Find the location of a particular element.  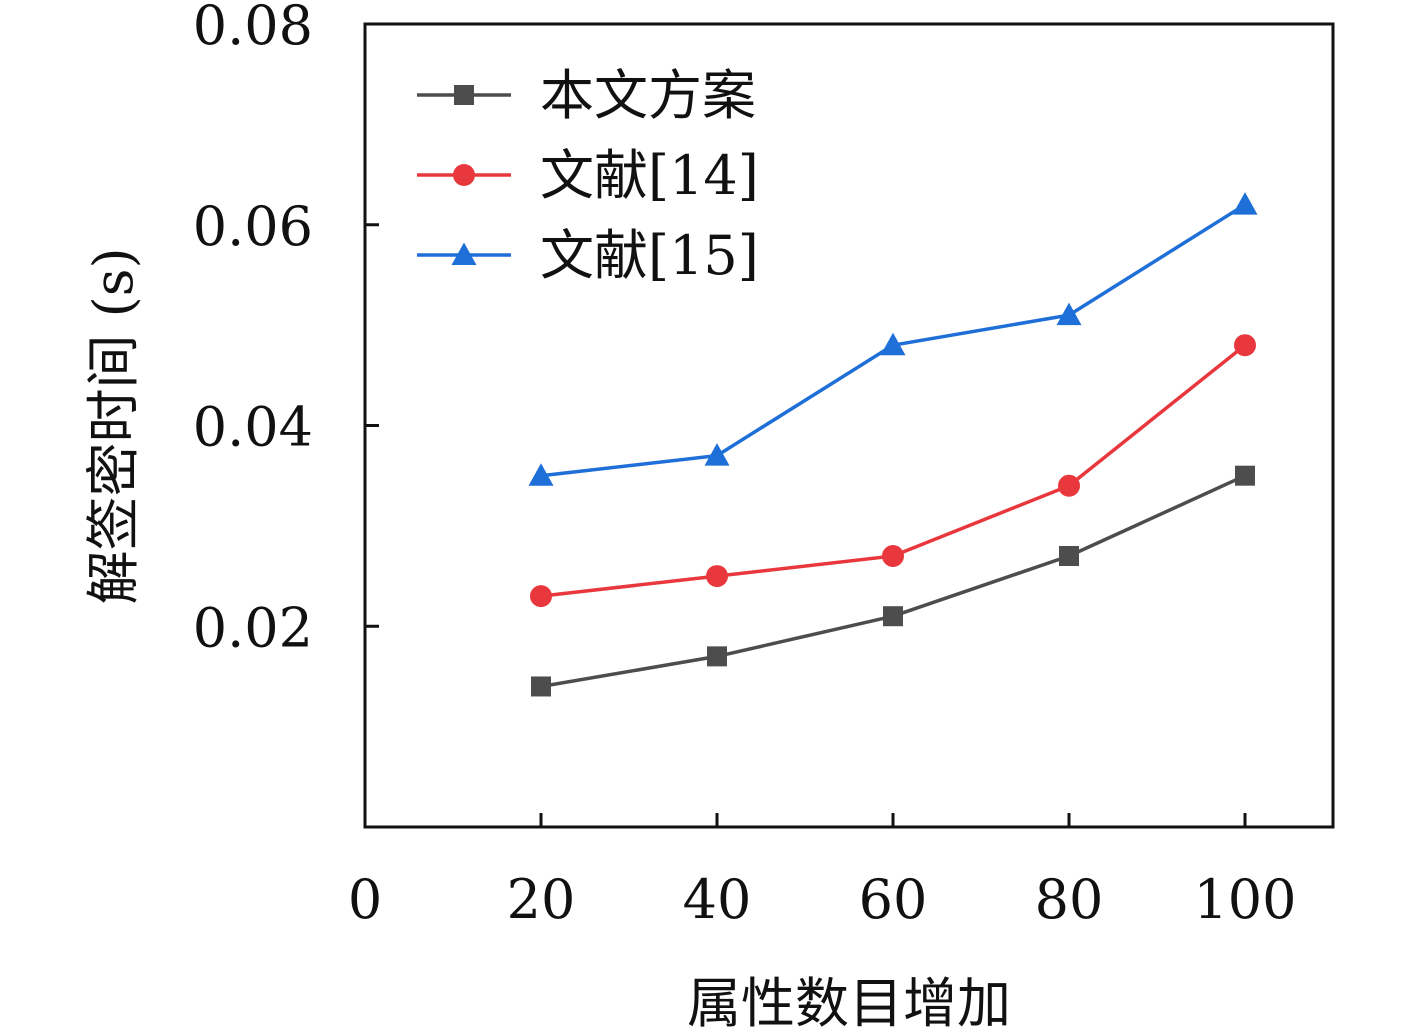

series-line is located at coordinates (893, 581).